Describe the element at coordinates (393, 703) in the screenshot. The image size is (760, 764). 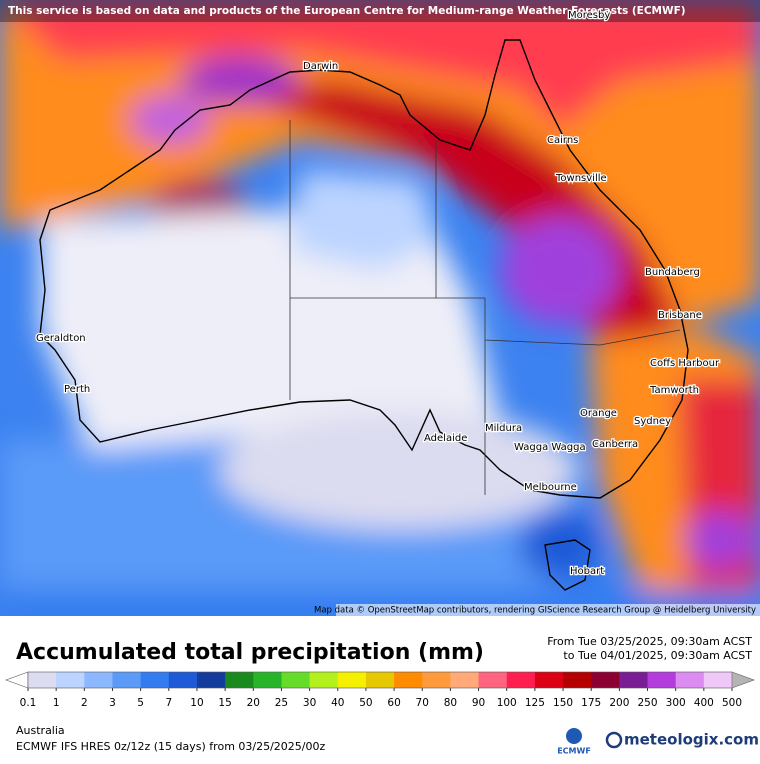
I see `colorbar-label: 60` at that location.